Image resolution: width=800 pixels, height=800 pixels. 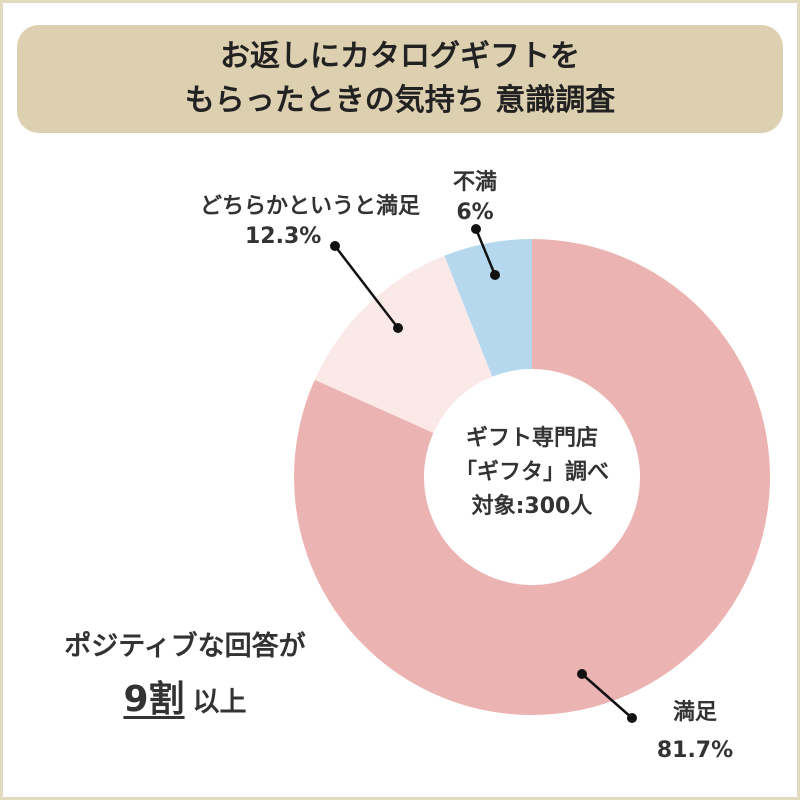 What do you see at coordinates (154, 699) in the screenshot?
I see `callout-emphasis: 9割` at bounding box center [154, 699].